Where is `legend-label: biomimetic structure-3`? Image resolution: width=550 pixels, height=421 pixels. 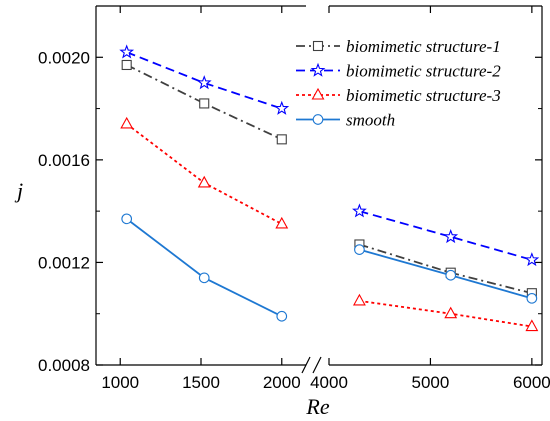 legend-label: biomimetic structure-3 is located at coordinates (423, 95).